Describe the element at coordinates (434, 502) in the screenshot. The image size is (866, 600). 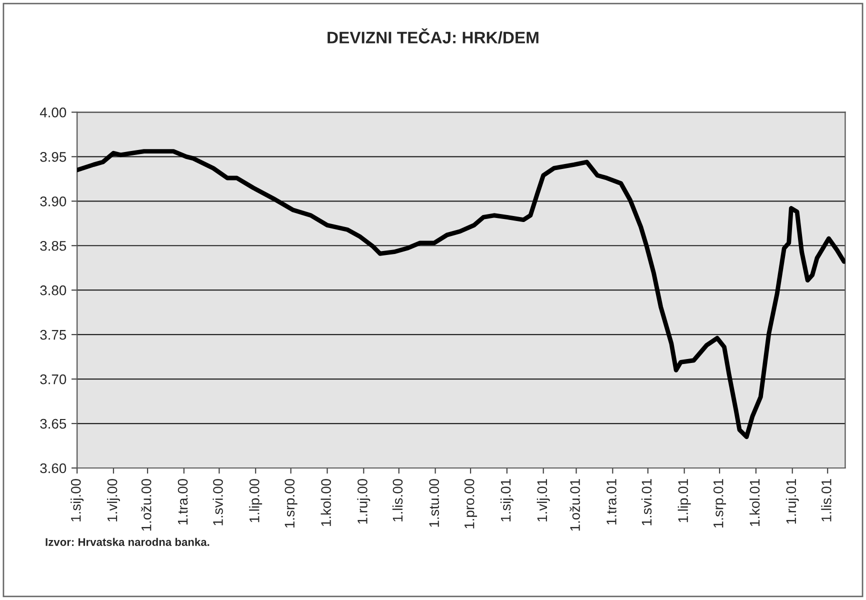
I see `x-tick-label: 1.stu.00` at that location.